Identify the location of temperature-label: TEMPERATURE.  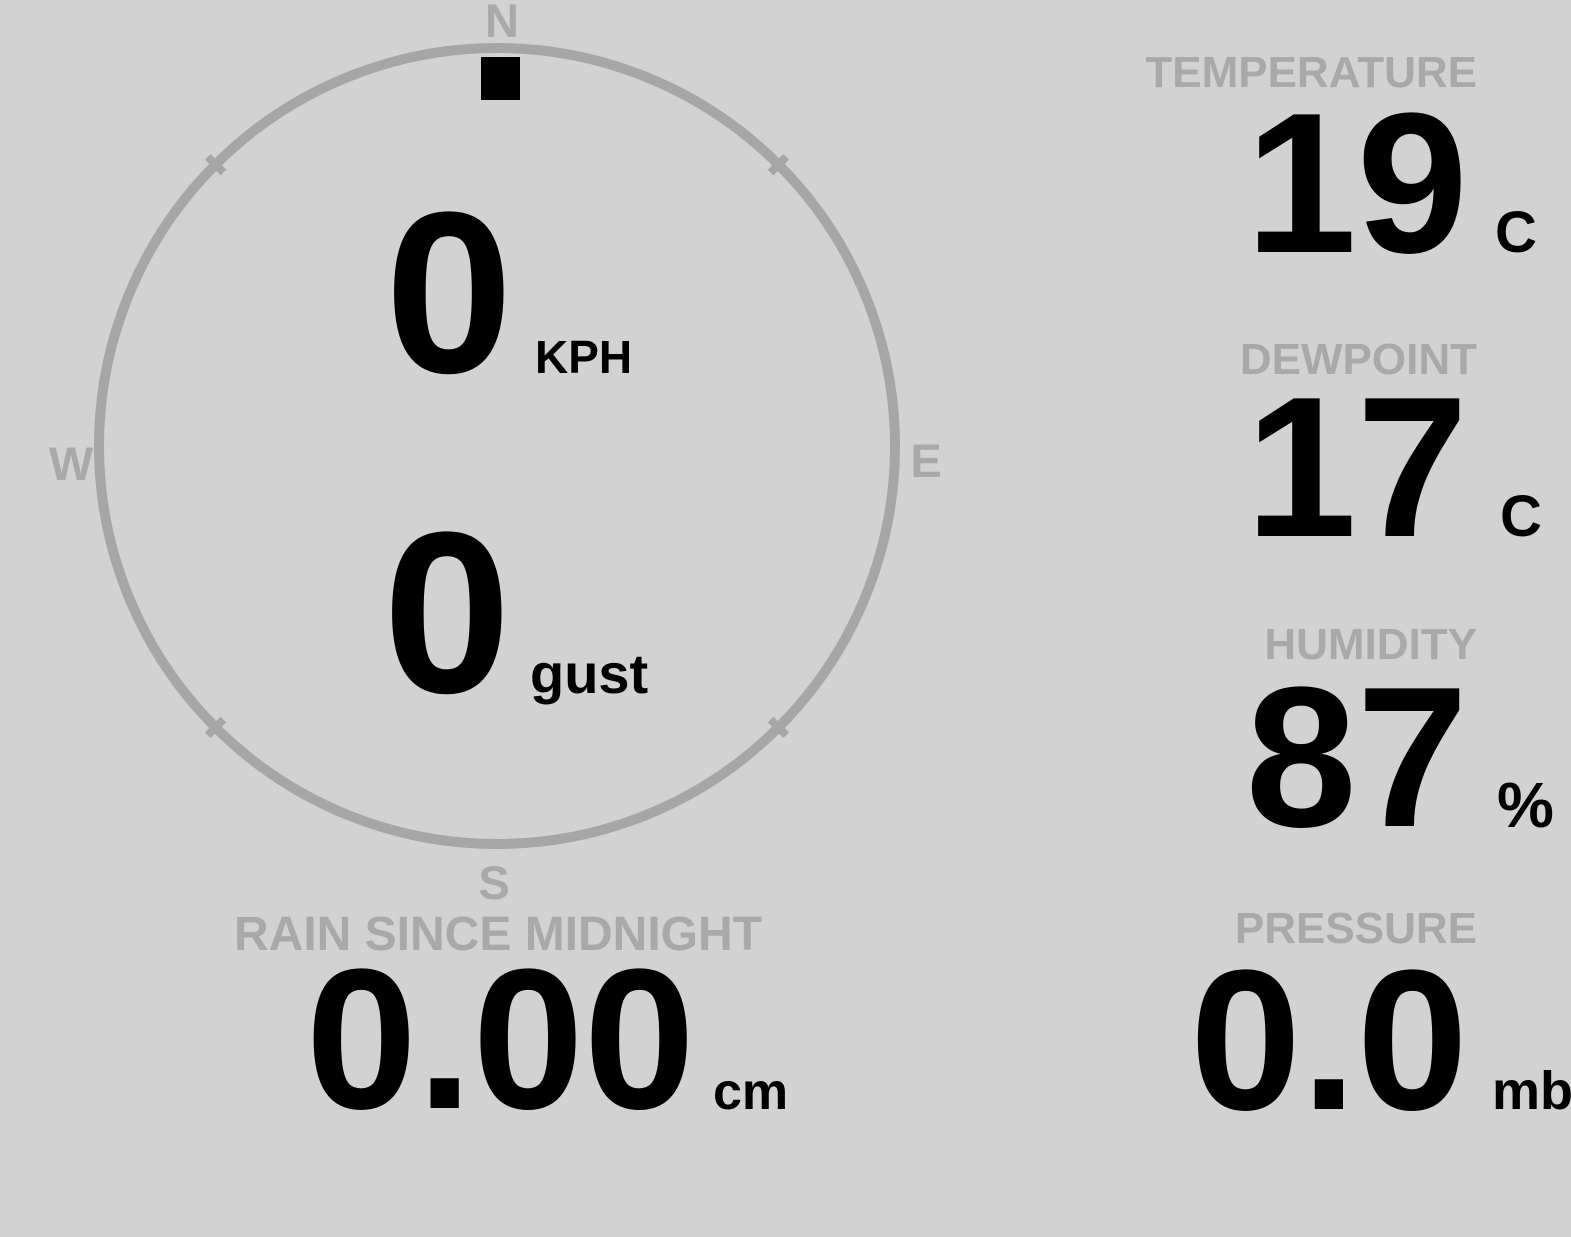
(1311, 72).